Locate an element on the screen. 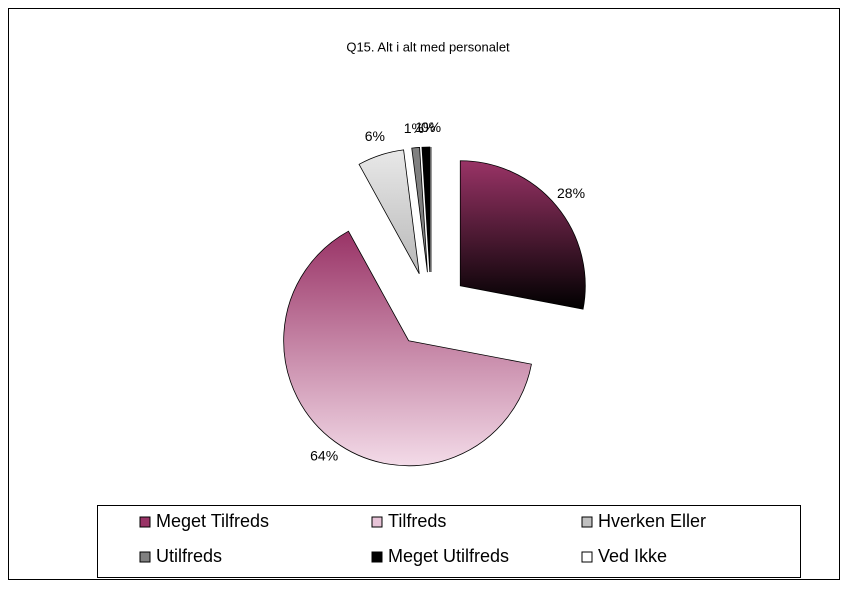 This screenshot has height=592, width=847. data-label: 28% is located at coordinates (571, 193).